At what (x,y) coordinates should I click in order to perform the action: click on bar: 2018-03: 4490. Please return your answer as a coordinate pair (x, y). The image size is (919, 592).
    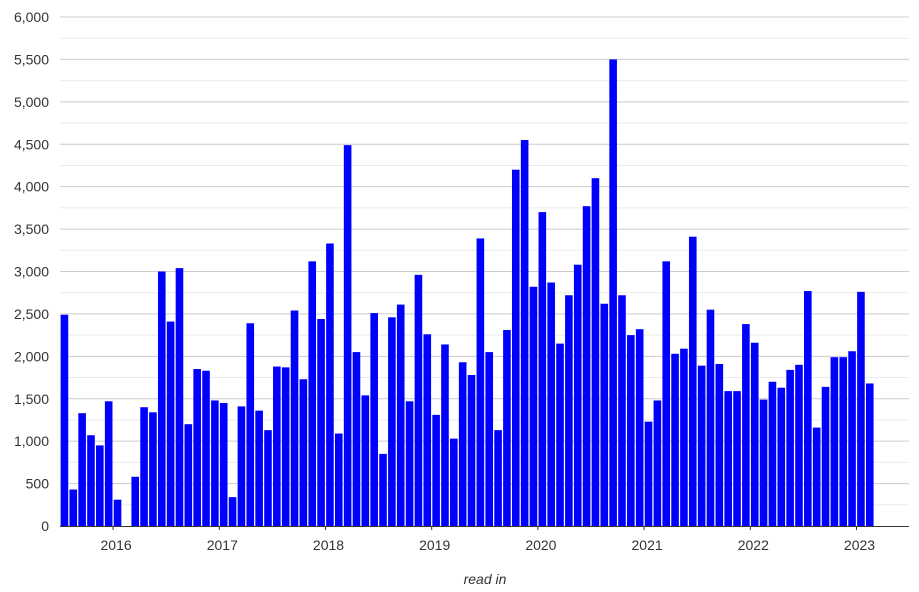
    Looking at the image, I should click on (347, 335).